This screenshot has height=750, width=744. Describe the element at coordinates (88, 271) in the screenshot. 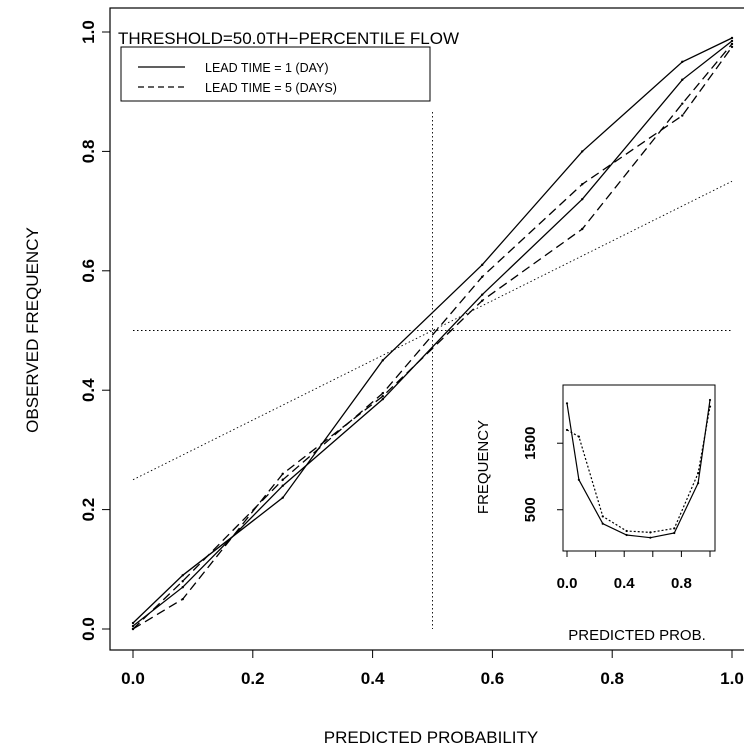

I see `y-tick-label: 0.6` at that location.